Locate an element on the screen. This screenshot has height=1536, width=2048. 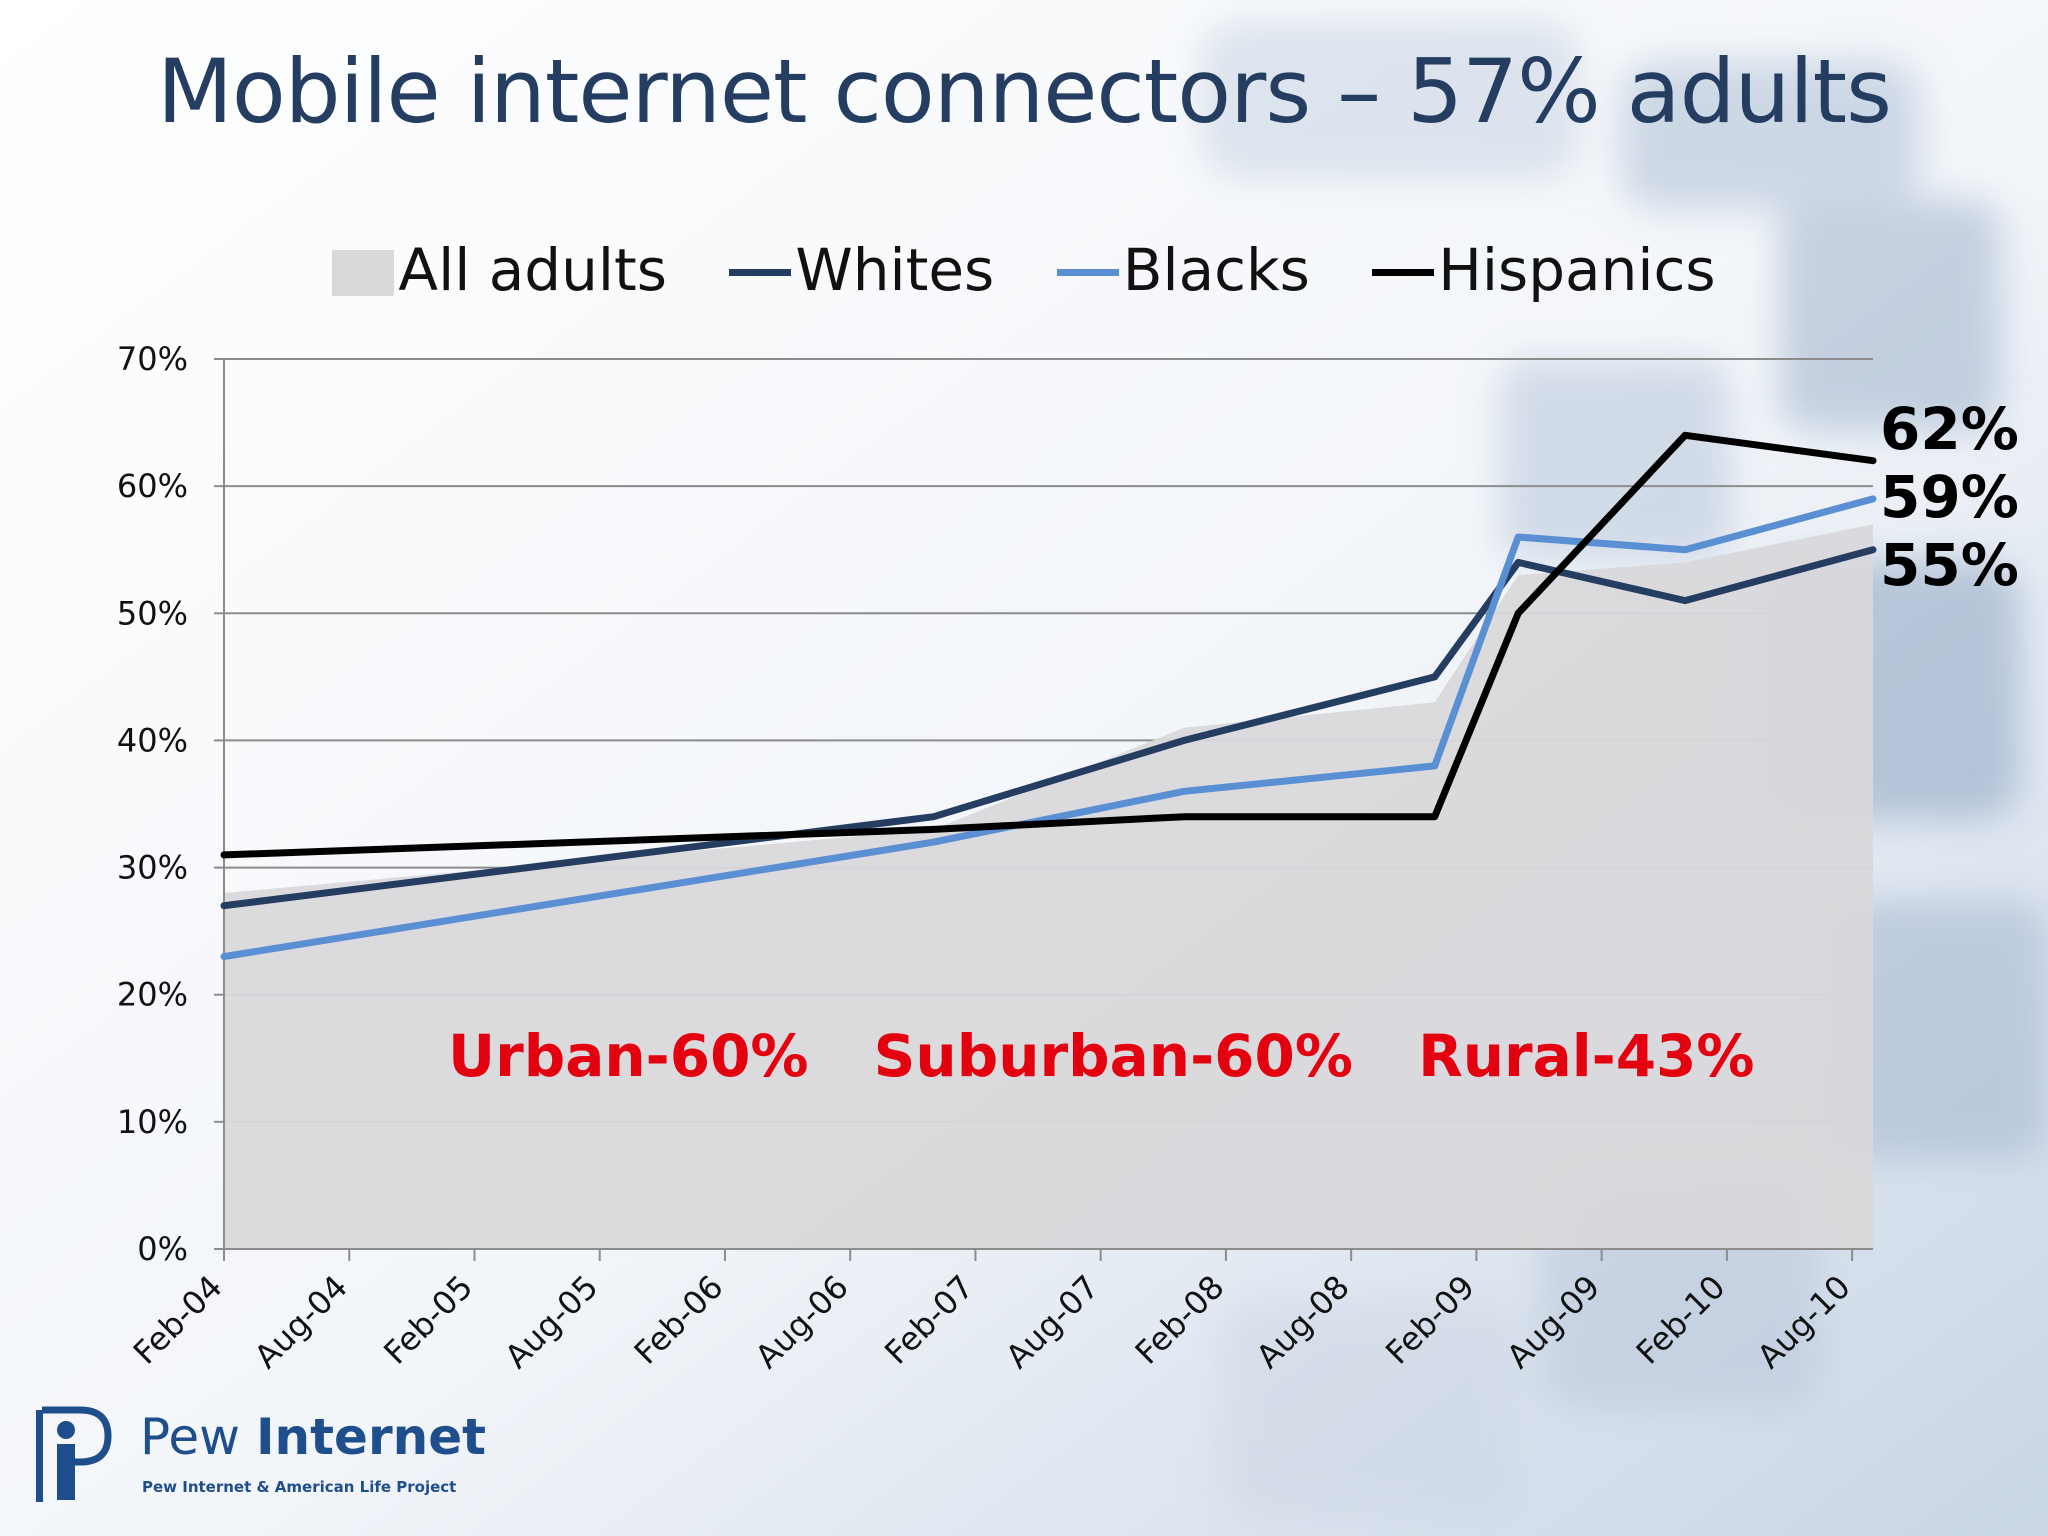
x-tick-label: Aug-06 is located at coordinates (802, 1322).